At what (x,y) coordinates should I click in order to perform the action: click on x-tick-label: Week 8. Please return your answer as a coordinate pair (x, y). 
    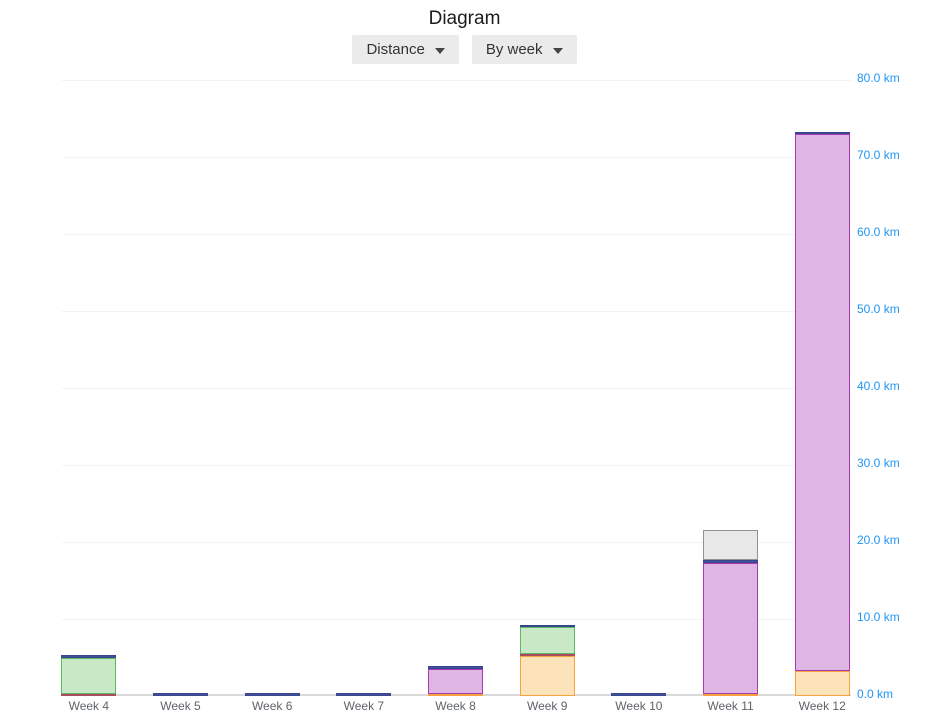
    Looking at the image, I should click on (455, 706).